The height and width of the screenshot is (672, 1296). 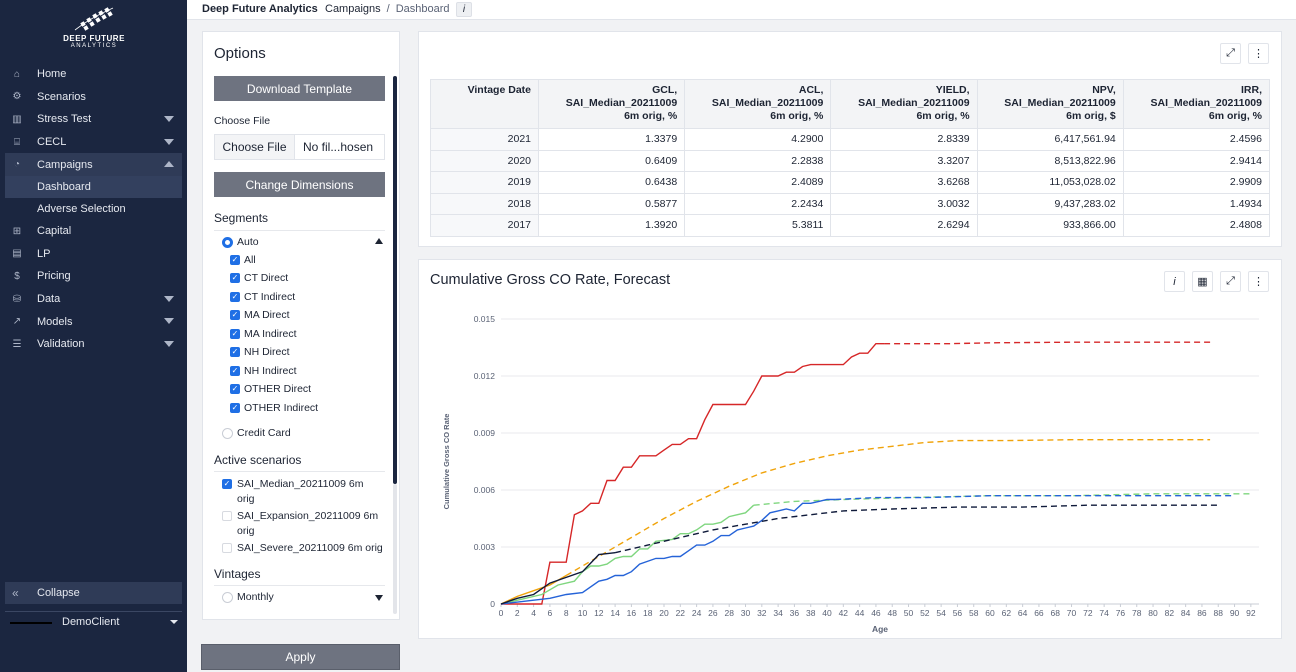 What do you see at coordinates (235, 334) in the screenshot?
I see `segment-ma-indirect-checkbox: ✓` at bounding box center [235, 334].